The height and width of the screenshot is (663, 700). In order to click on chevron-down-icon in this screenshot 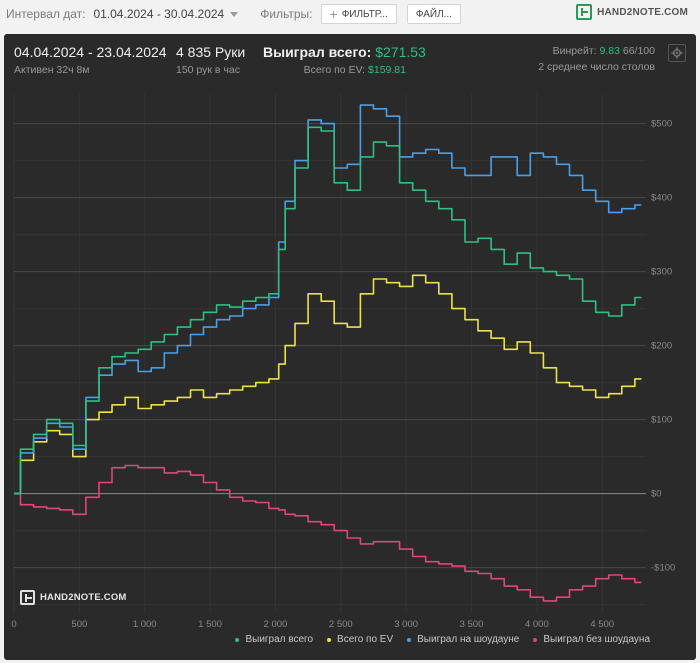, I will do `click(234, 14)`.